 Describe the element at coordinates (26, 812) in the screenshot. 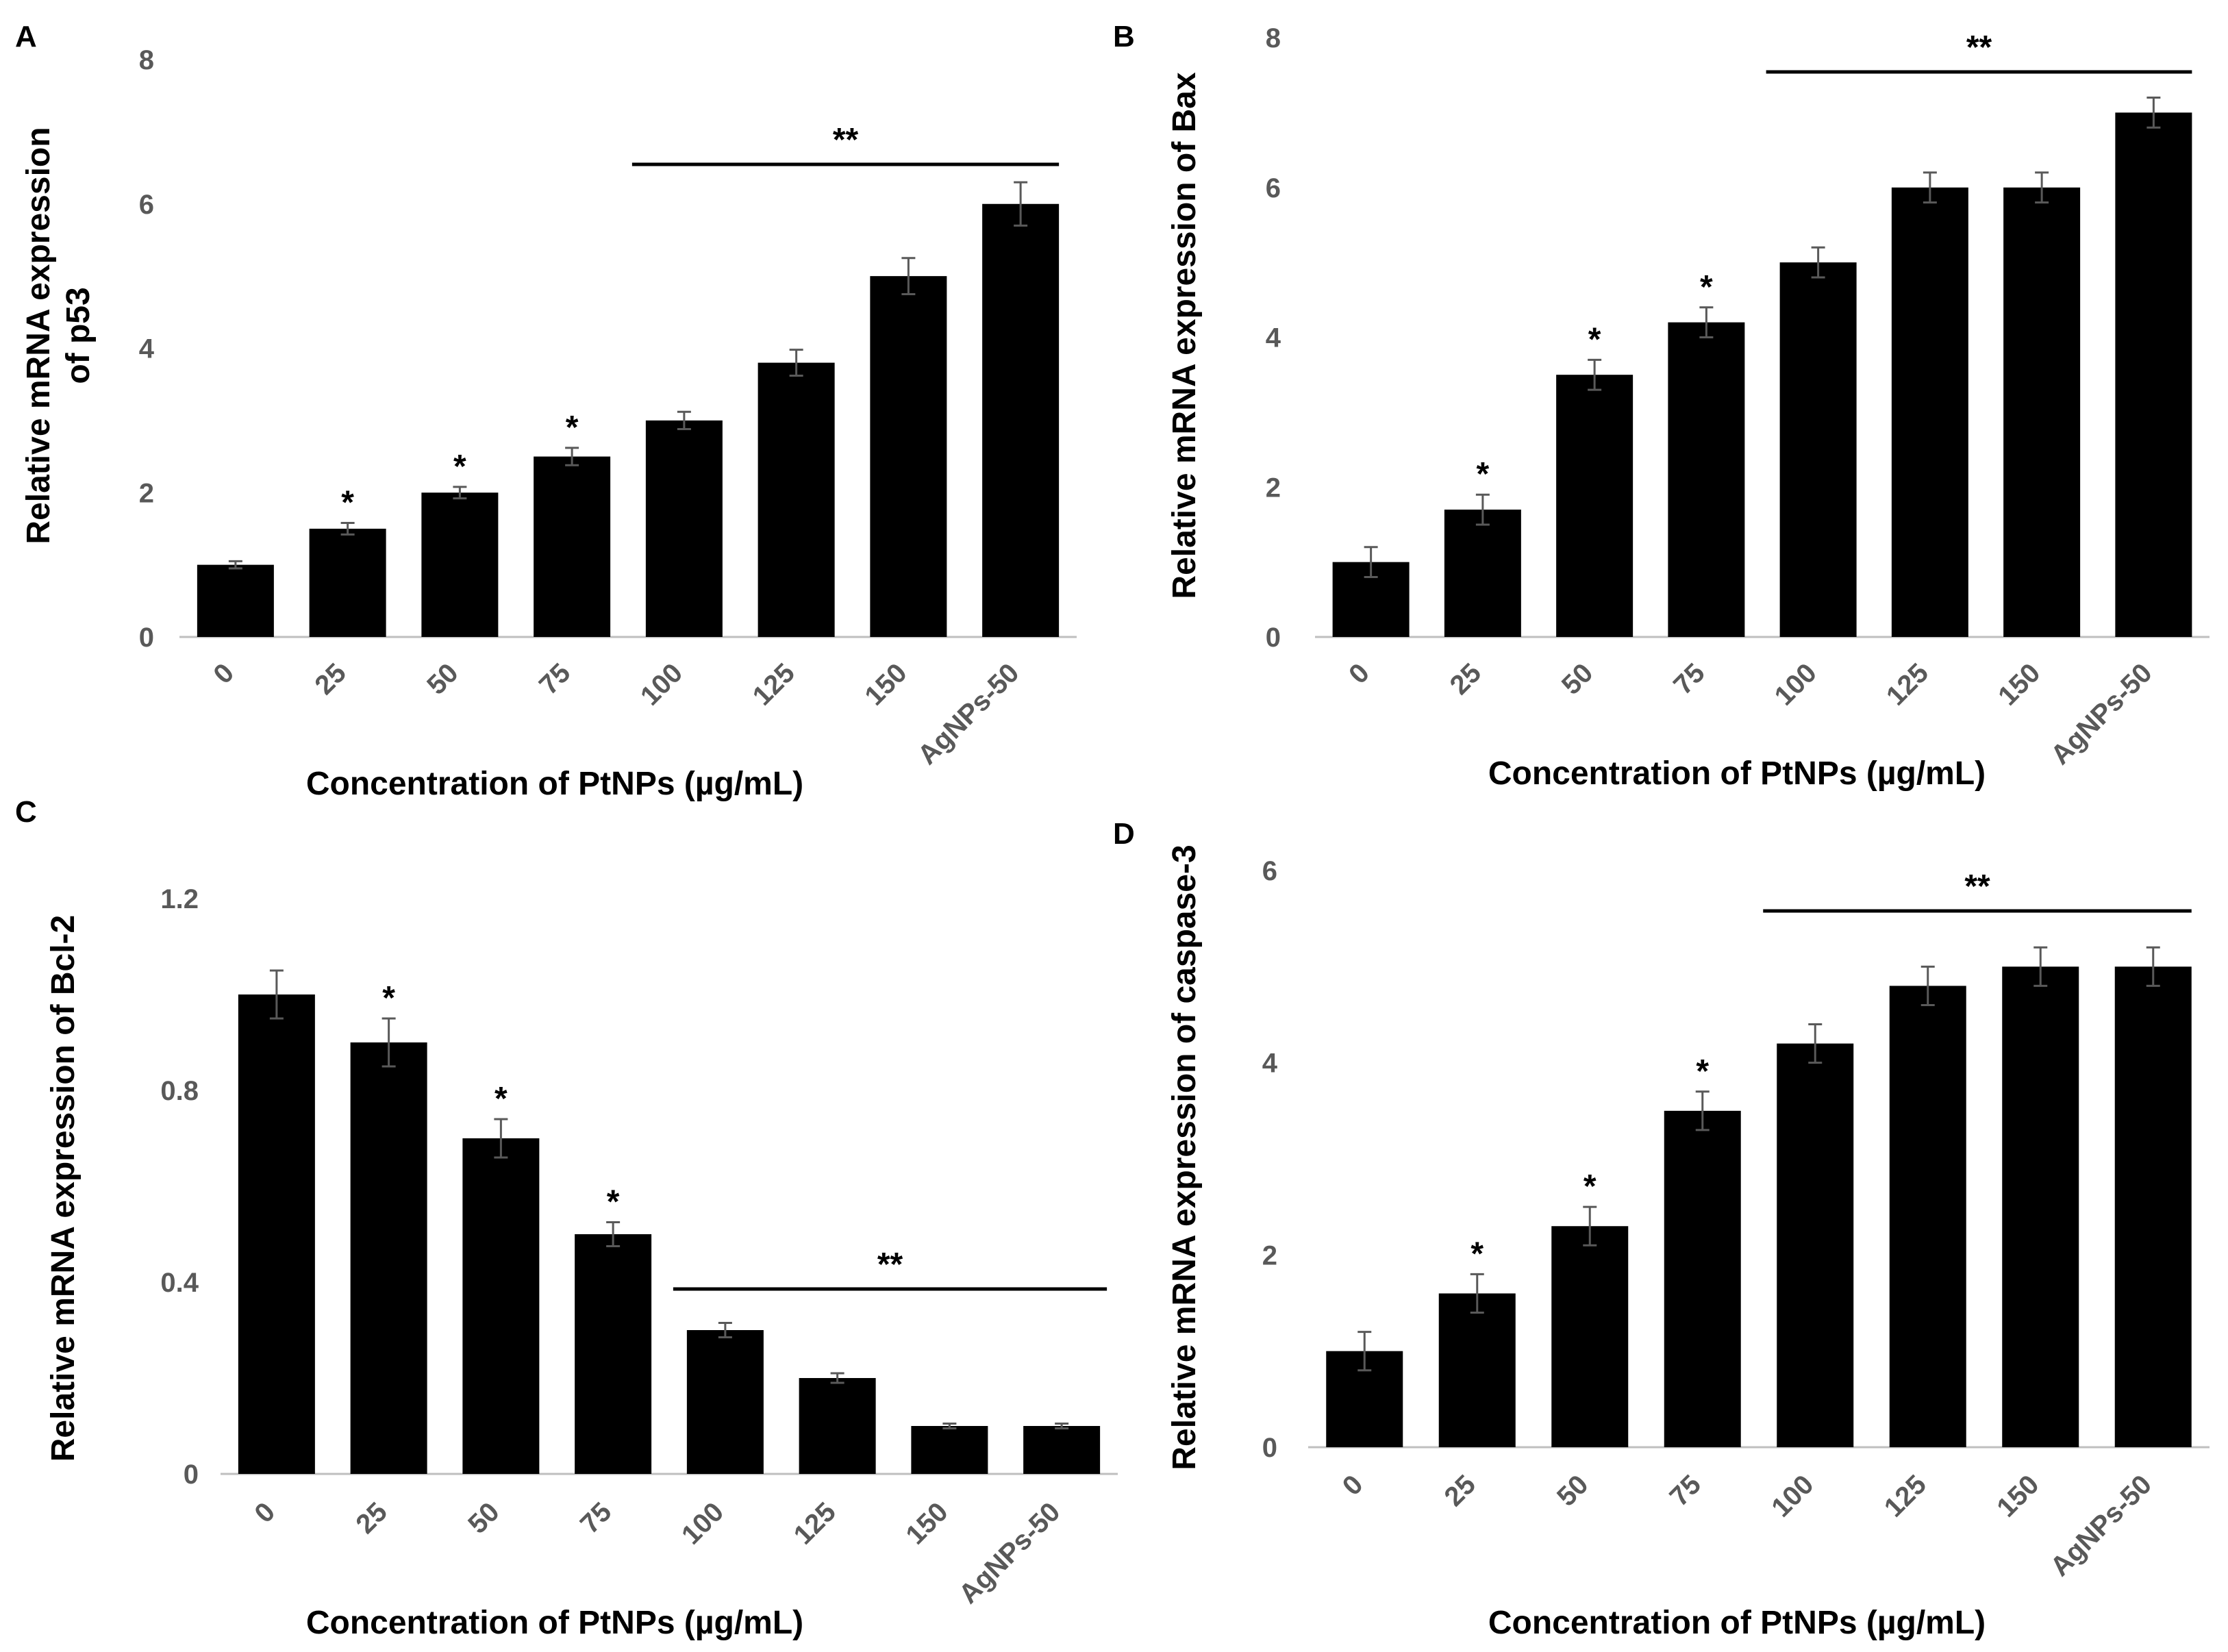

I see `panel-label: C` at that location.